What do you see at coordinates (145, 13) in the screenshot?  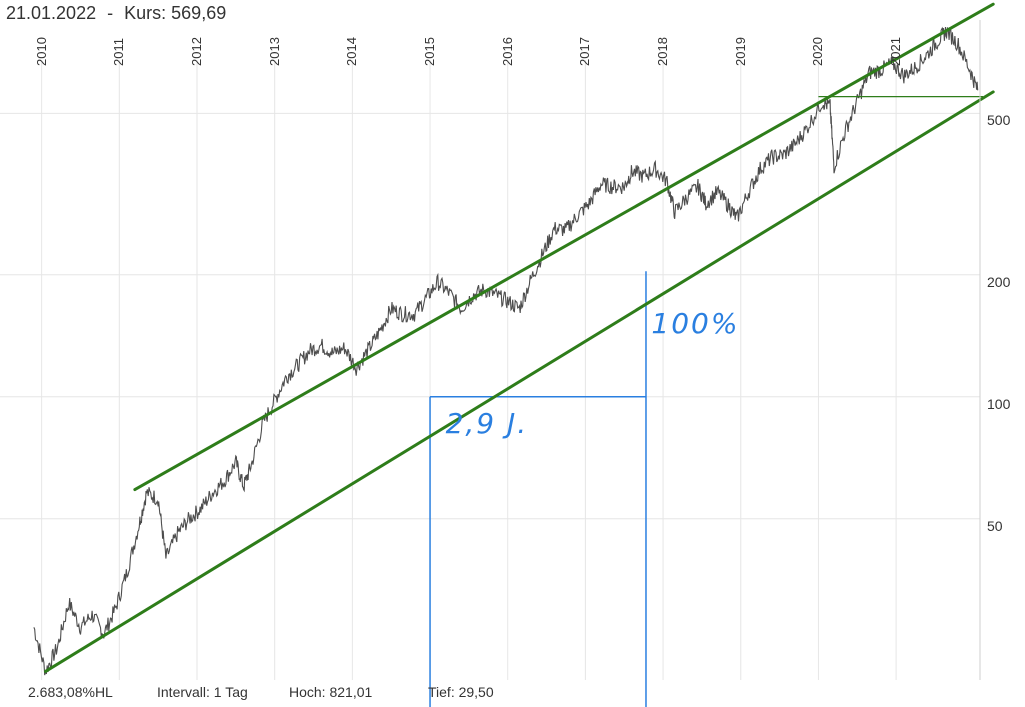 I see `header-price-label: Kurs:` at bounding box center [145, 13].